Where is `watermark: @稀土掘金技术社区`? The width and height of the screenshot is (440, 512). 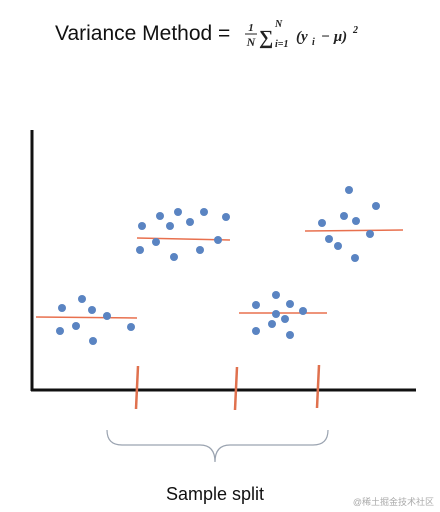
watermark: @稀土掘金技术社区 is located at coordinates (393, 501).